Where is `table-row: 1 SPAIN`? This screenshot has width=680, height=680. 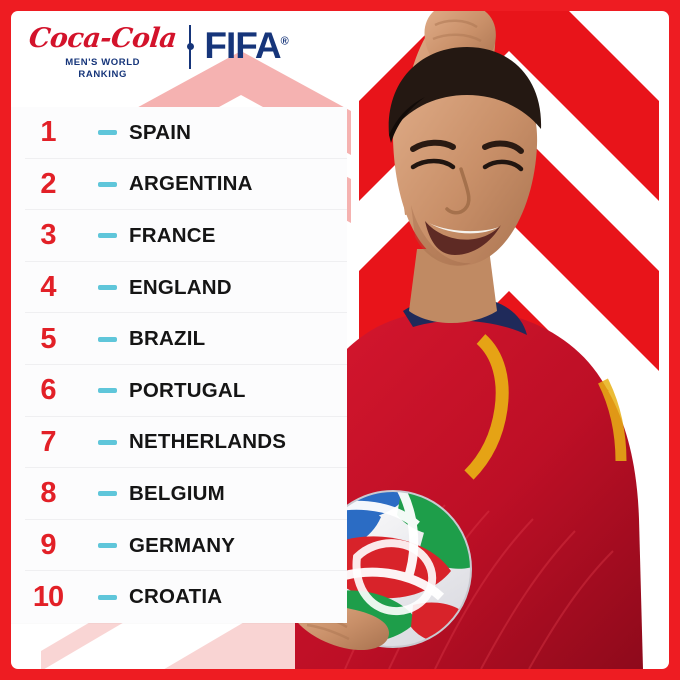 table-row: 1 SPAIN is located at coordinates (179, 133).